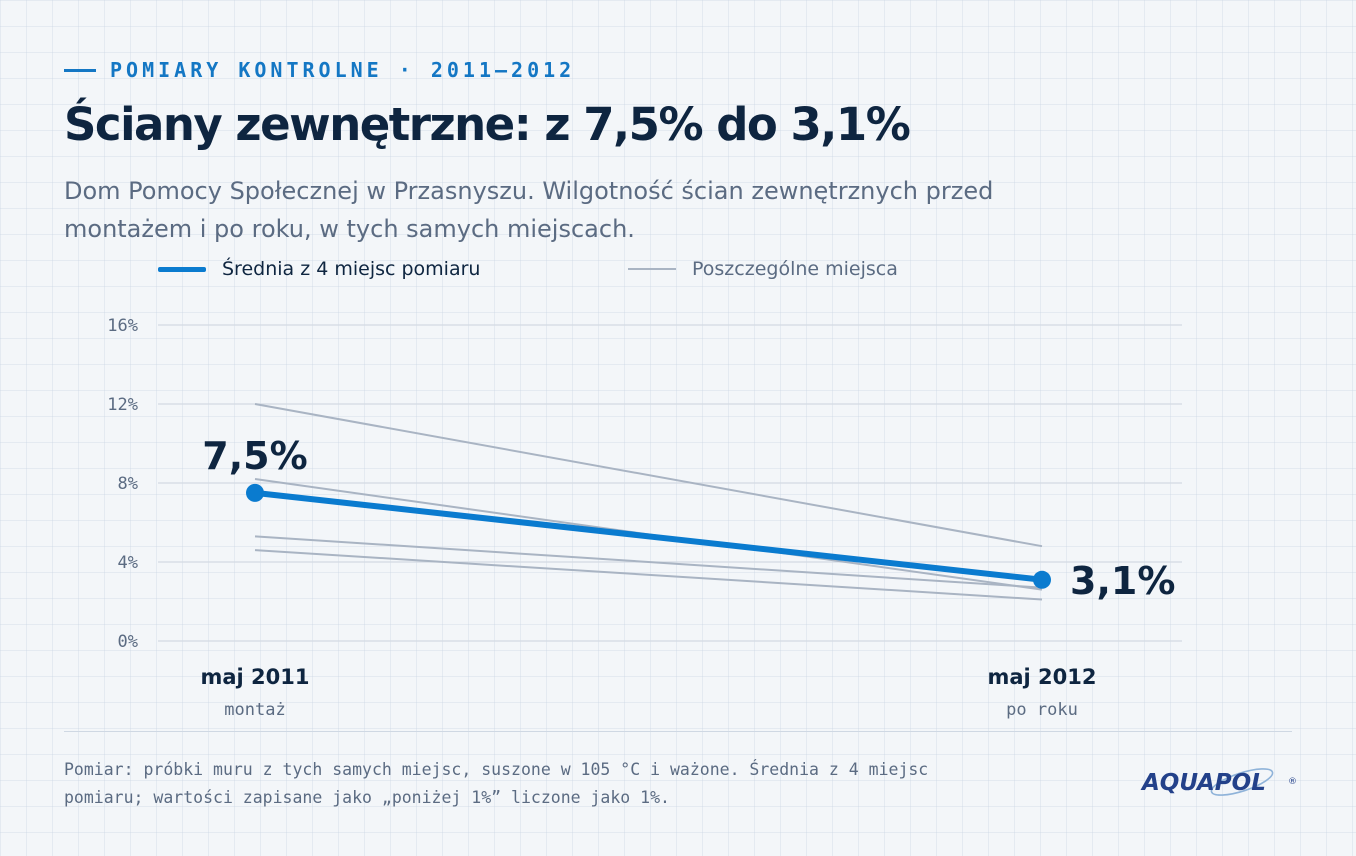  I want to click on y-tick-label: 0%, so click(128, 642).